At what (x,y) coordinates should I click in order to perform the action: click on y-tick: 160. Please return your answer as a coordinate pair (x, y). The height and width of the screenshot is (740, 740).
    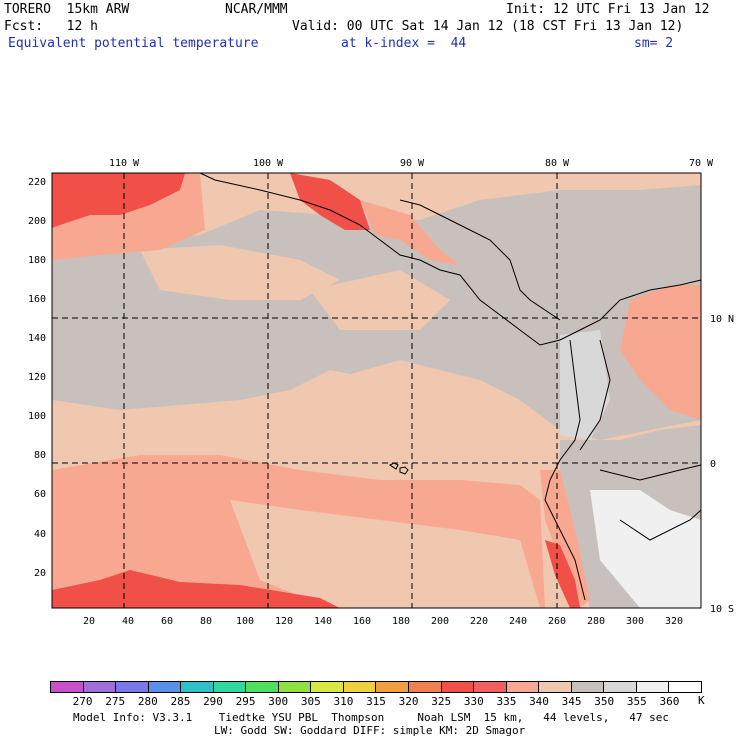
    Looking at the image, I should click on (37, 299).